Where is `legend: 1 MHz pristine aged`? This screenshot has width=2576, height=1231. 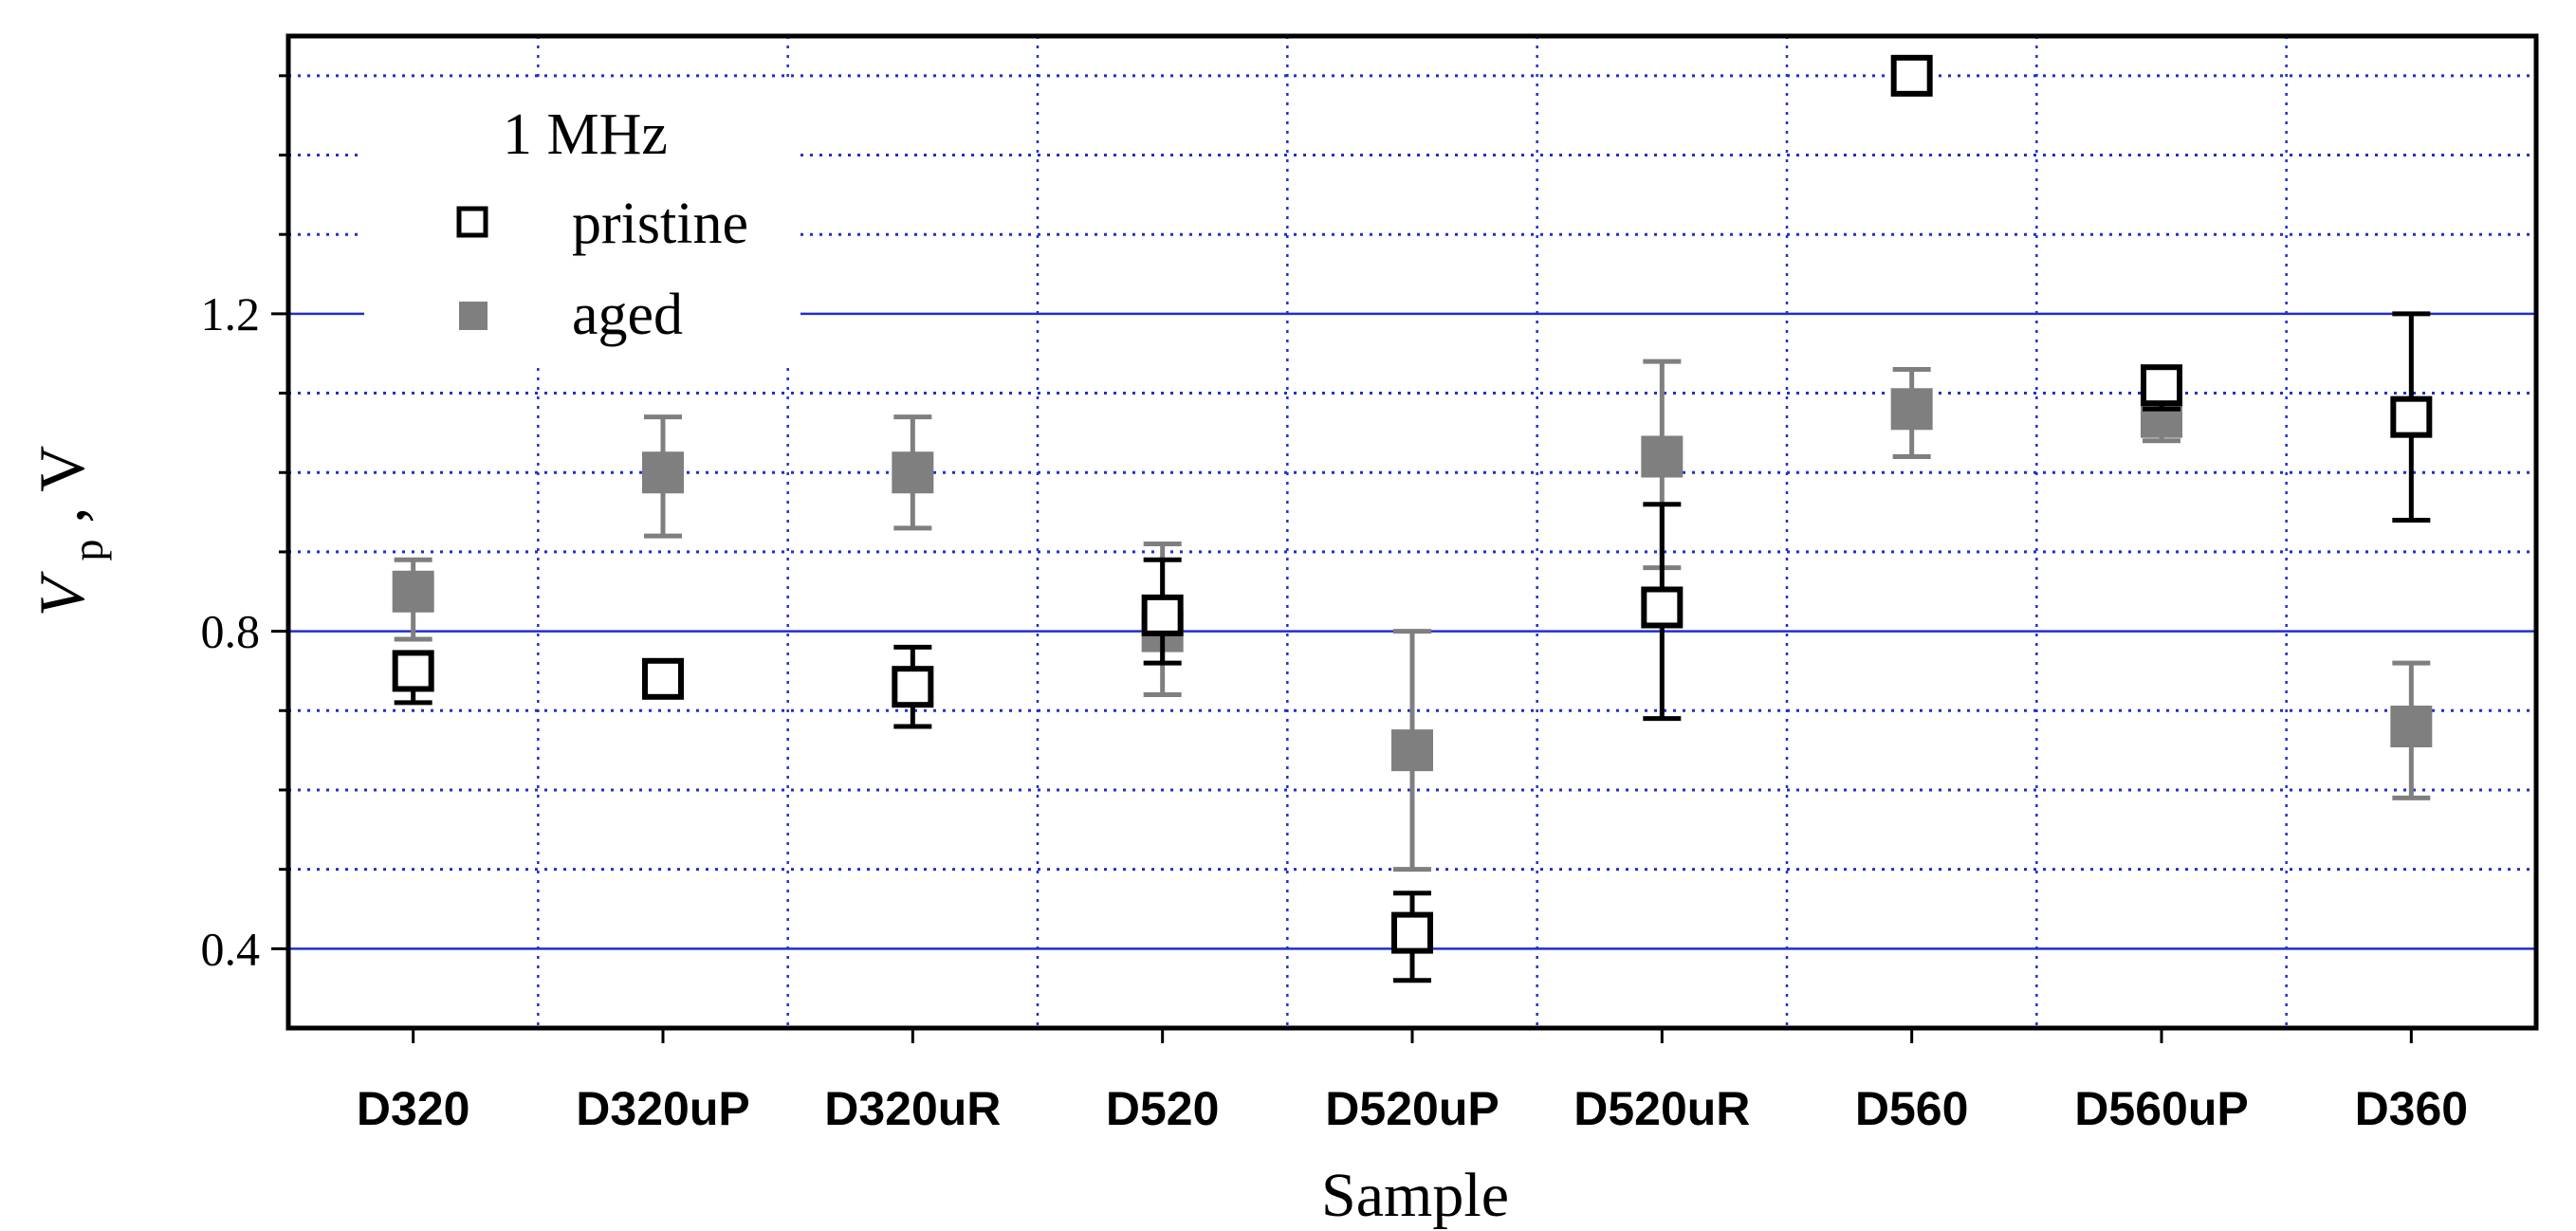 legend: 1 MHz pristine aged is located at coordinates (582, 220).